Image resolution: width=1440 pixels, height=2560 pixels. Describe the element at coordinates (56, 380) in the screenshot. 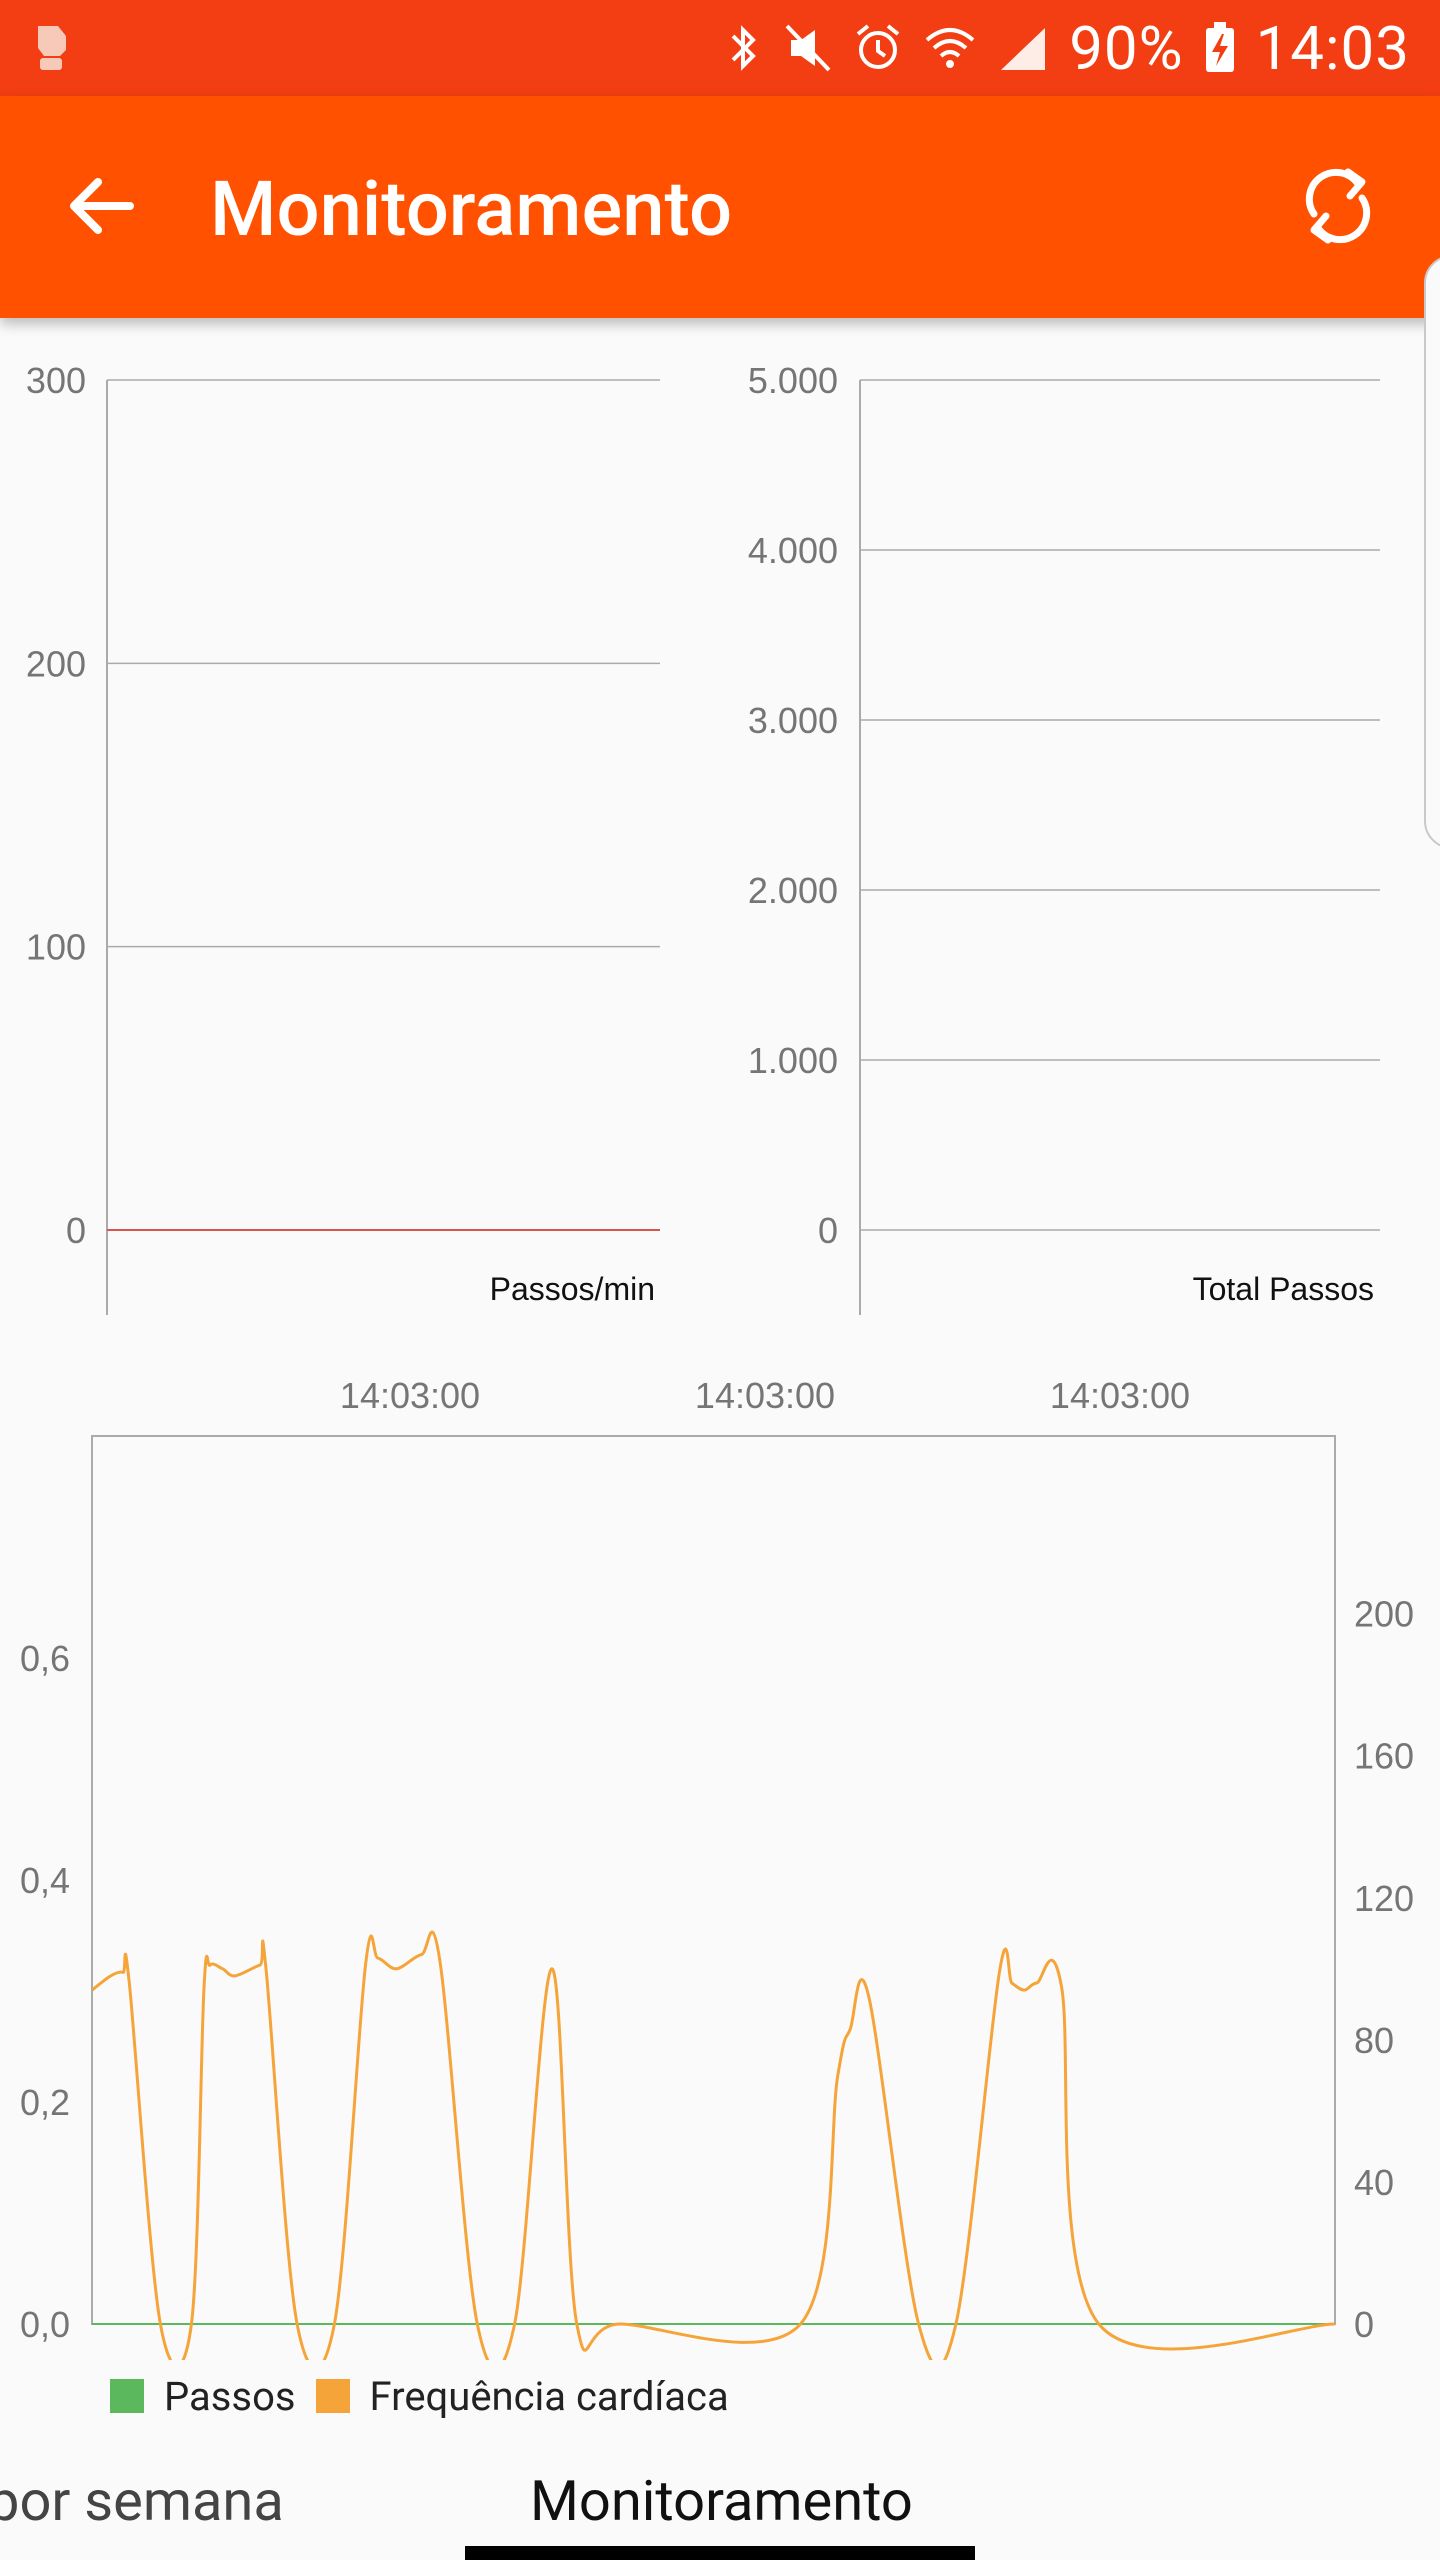

I see `y-tick-label: 300` at that location.